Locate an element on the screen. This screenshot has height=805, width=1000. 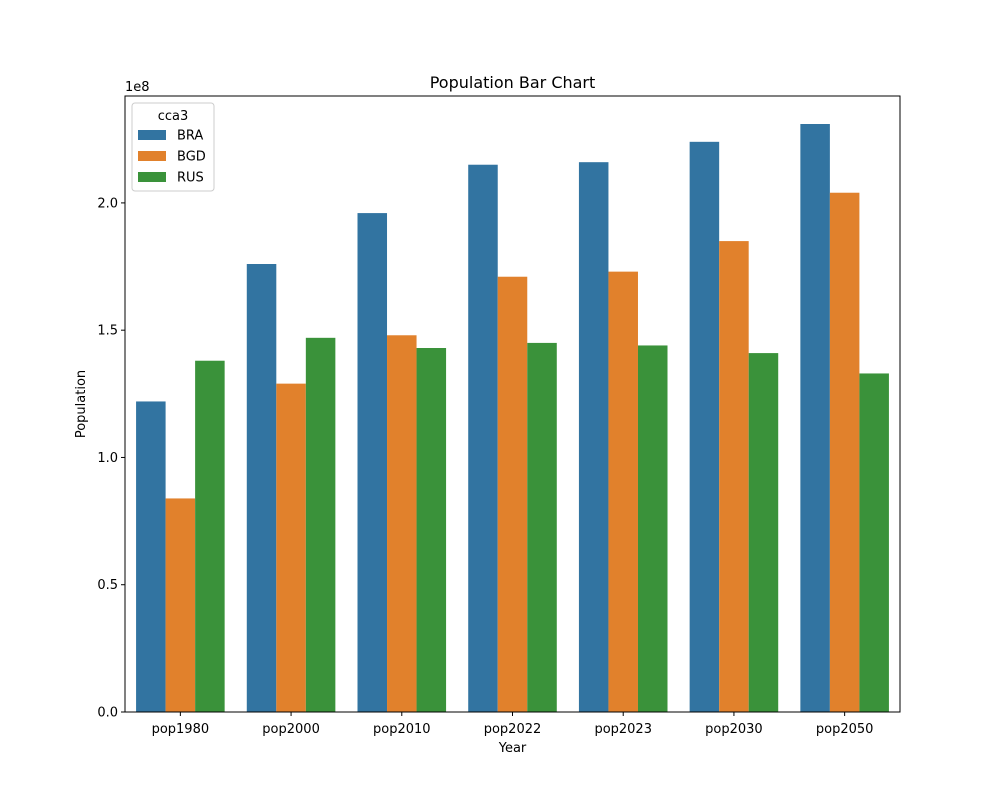
bar-bra-pop2023 is located at coordinates (593, 437).